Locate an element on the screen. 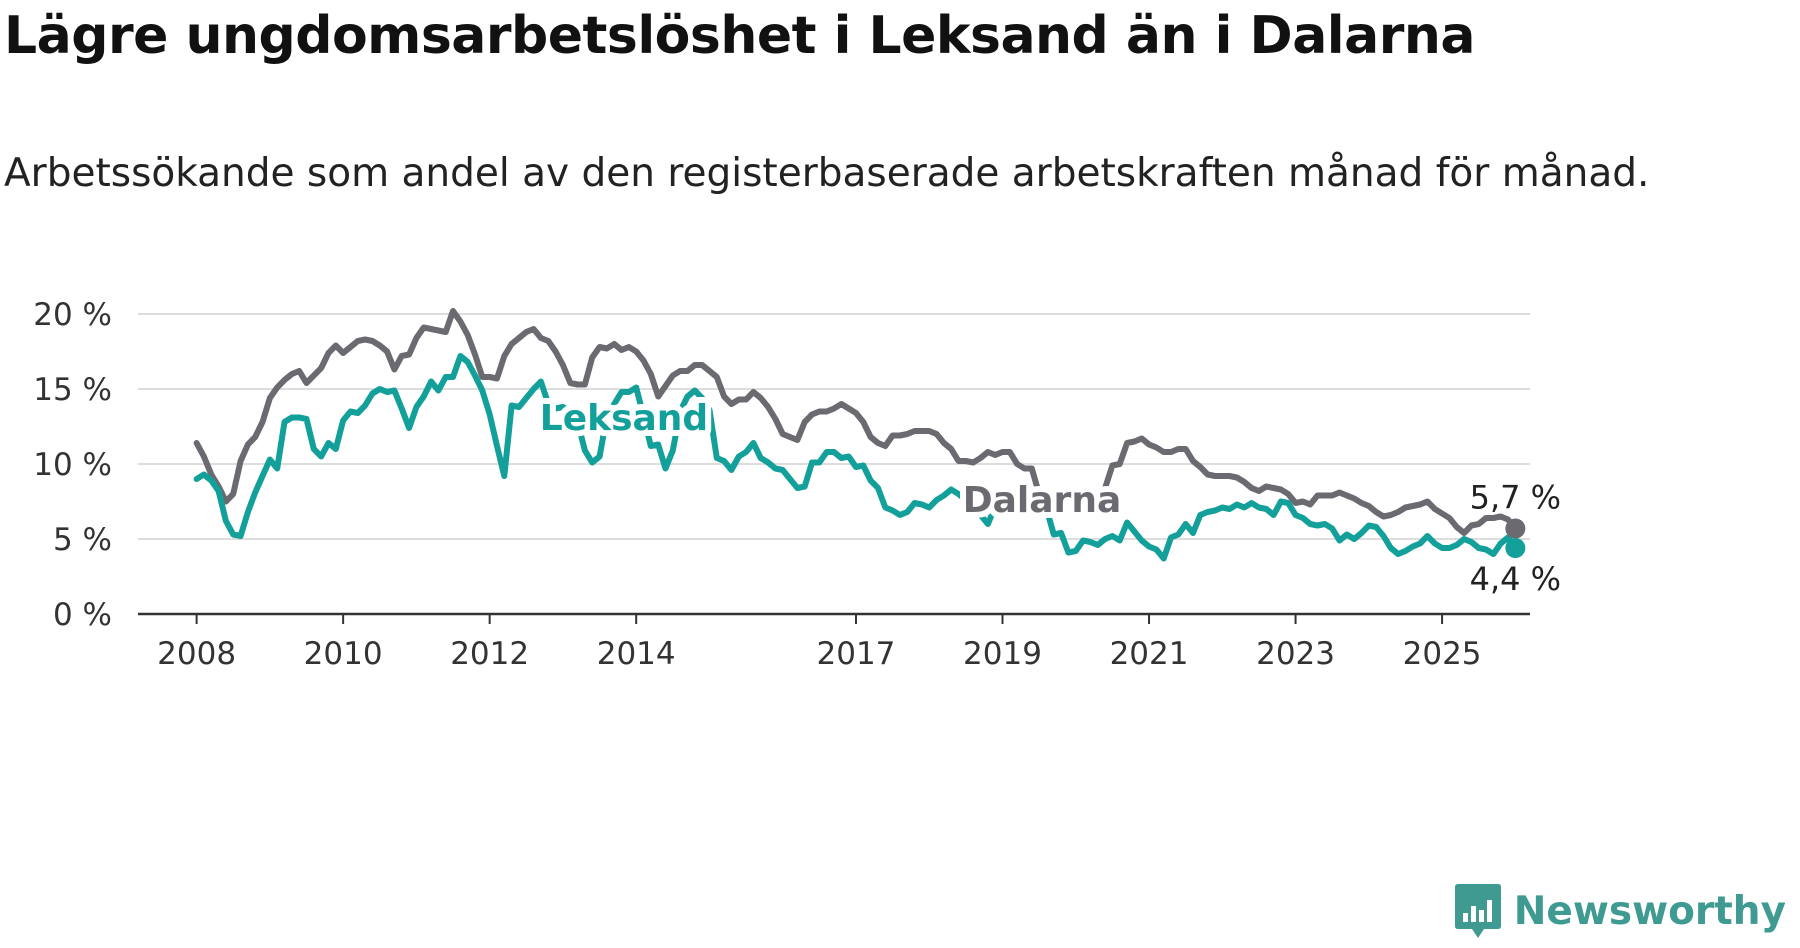 This screenshot has width=1800, height=948. x-tick-label: 2019 is located at coordinates (1002, 654).